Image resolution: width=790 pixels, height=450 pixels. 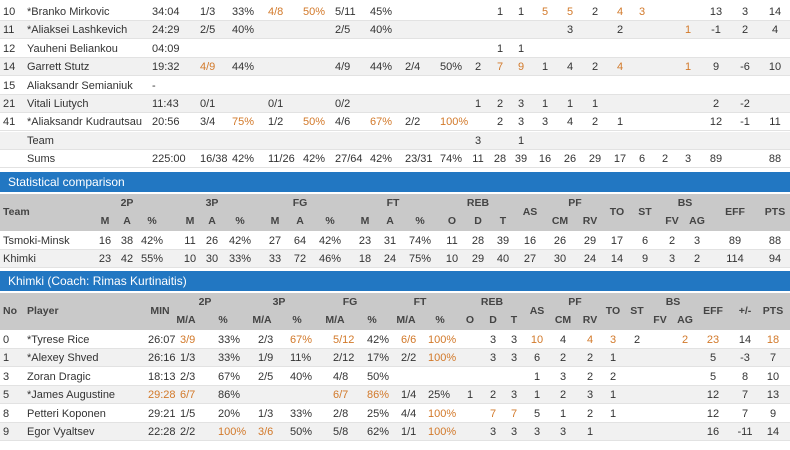 I want to click on cell: FV, so click(x=660, y=320).